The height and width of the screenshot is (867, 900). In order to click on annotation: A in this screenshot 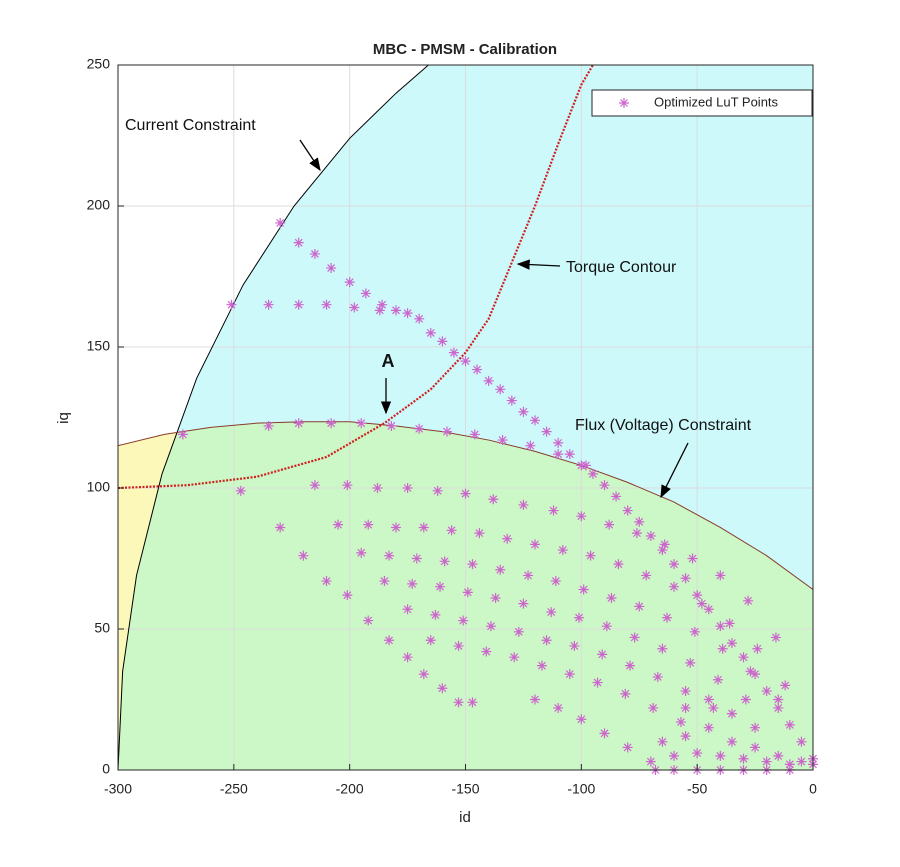, I will do `click(388, 361)`.